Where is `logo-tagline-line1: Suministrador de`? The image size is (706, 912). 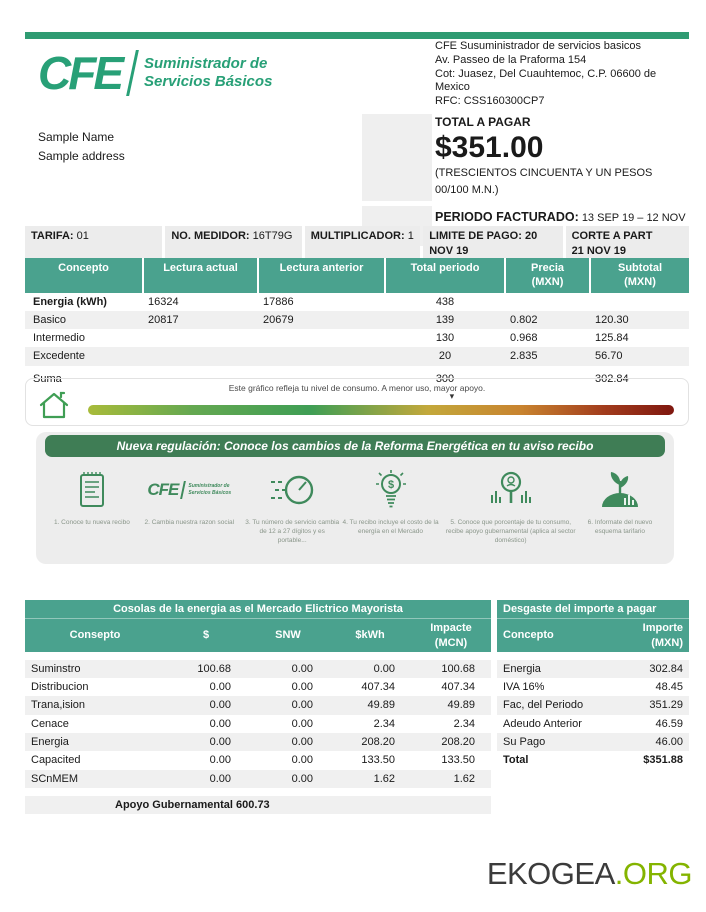
logo-tagline-line1: Suministrador de is located at coordinates (206, 63).